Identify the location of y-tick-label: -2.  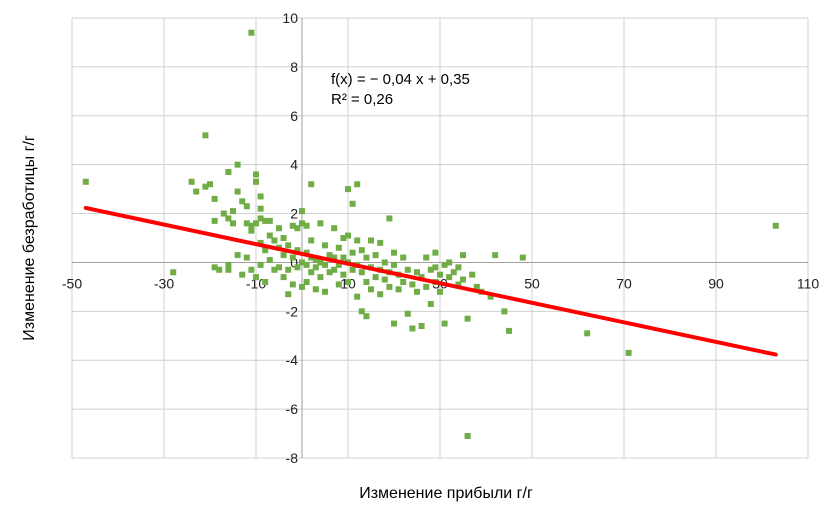
(292, 311).